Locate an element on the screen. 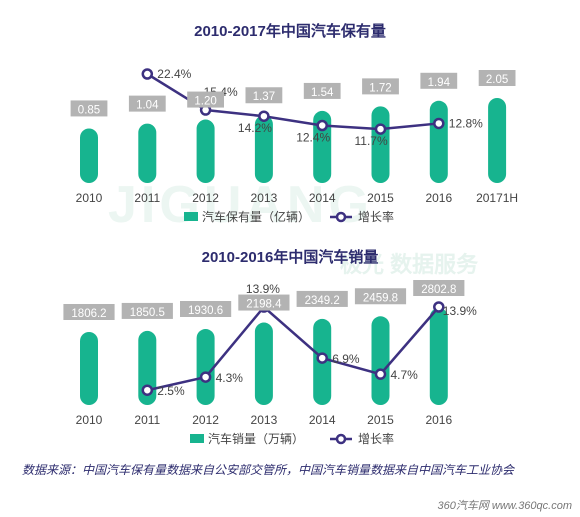 The height and width of the screenshot is (517, 580). c1-x-tick-label: 2011 is located at coordinates (147, 198).